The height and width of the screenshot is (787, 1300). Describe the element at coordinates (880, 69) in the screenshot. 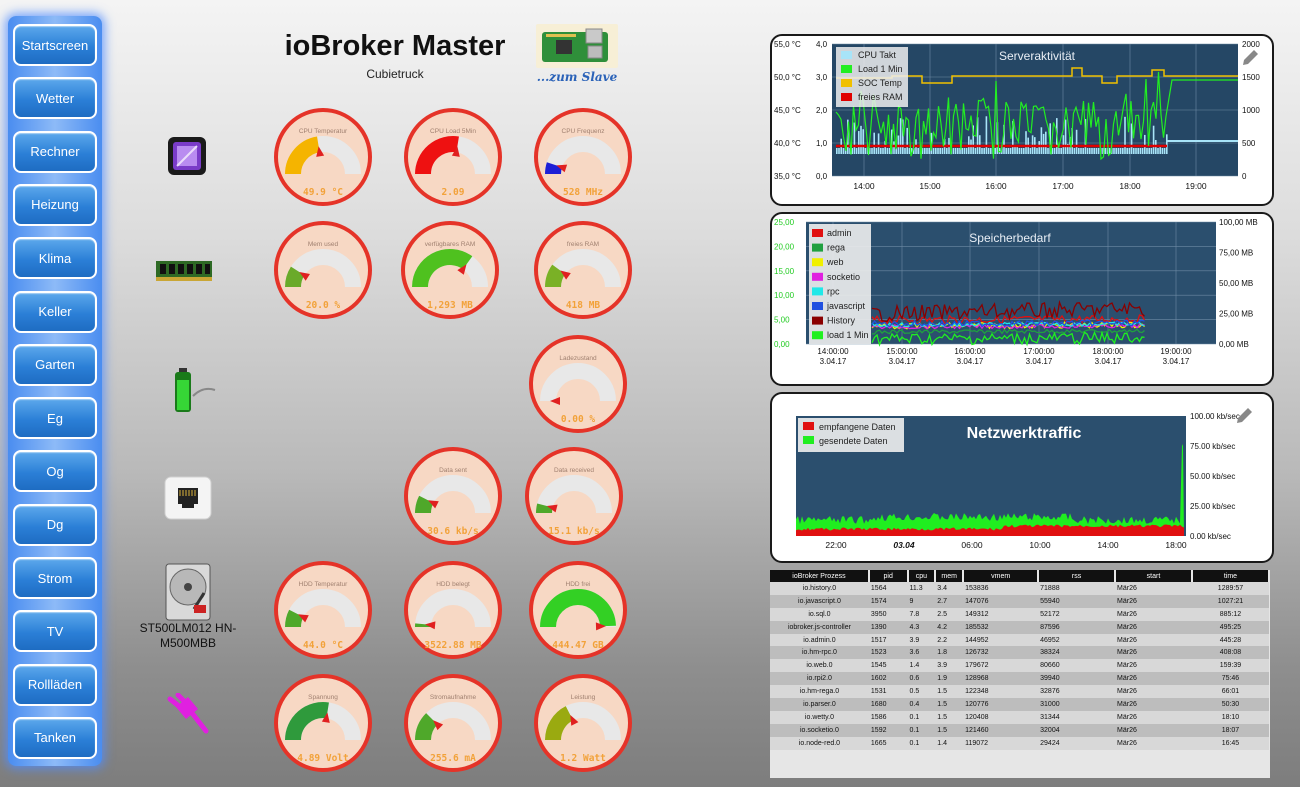

I see `legend-label: Load 1 Min` at that location.